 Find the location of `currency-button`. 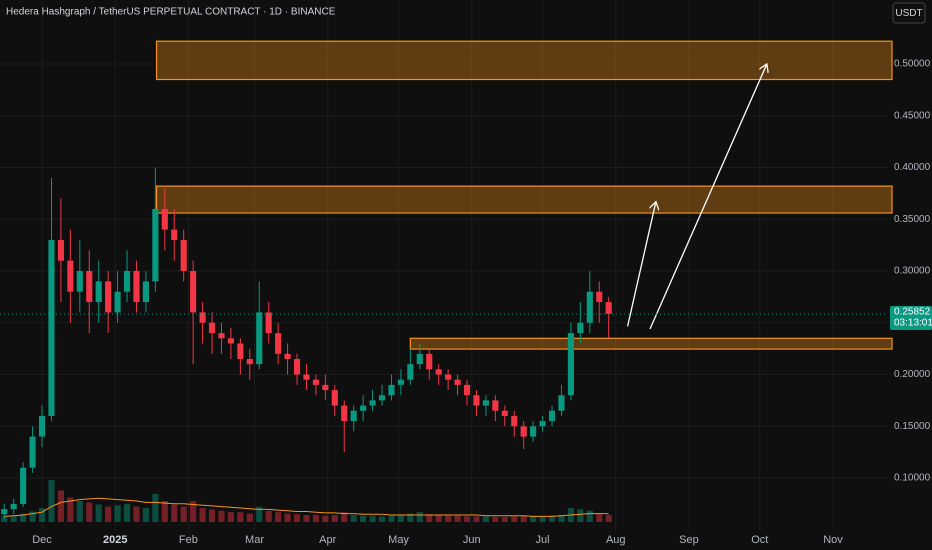

currency-button is located at coordinates (909, 13).